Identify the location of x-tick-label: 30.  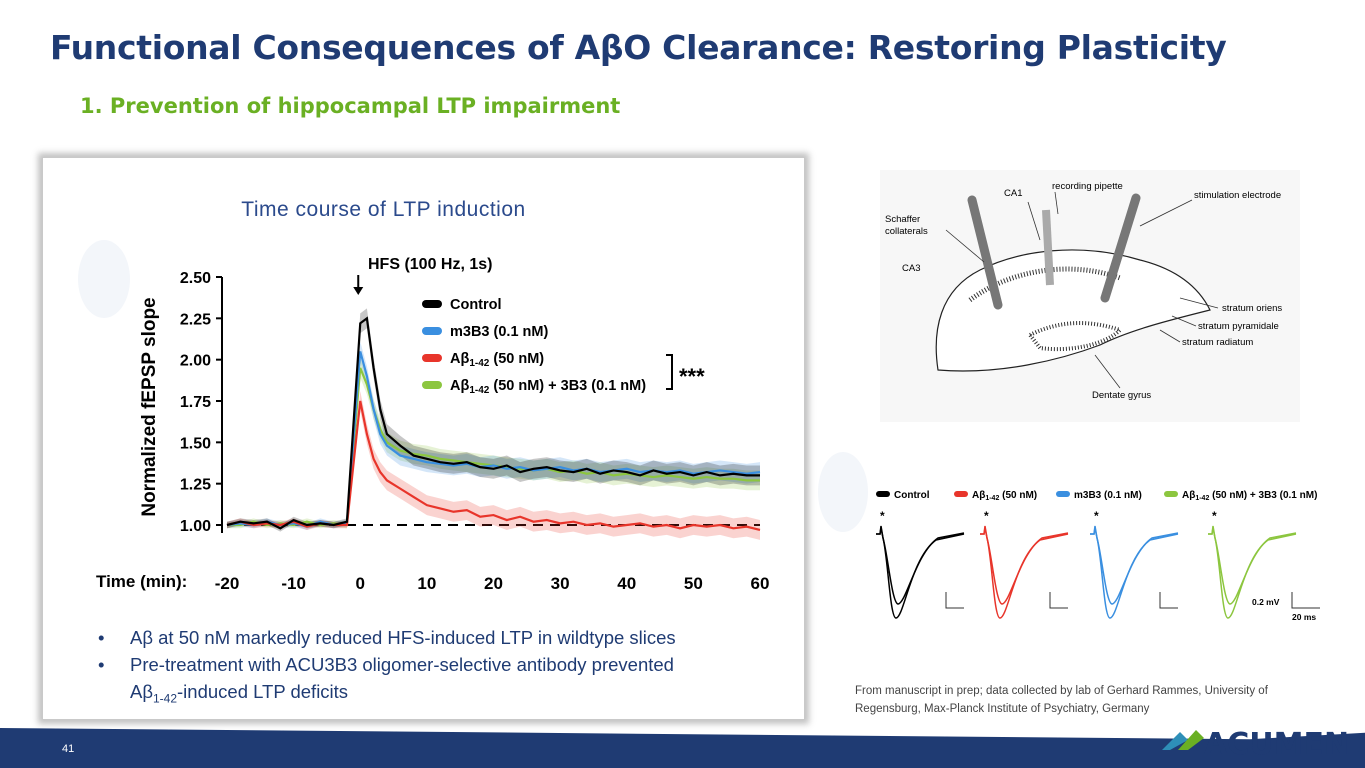
(560, 583).